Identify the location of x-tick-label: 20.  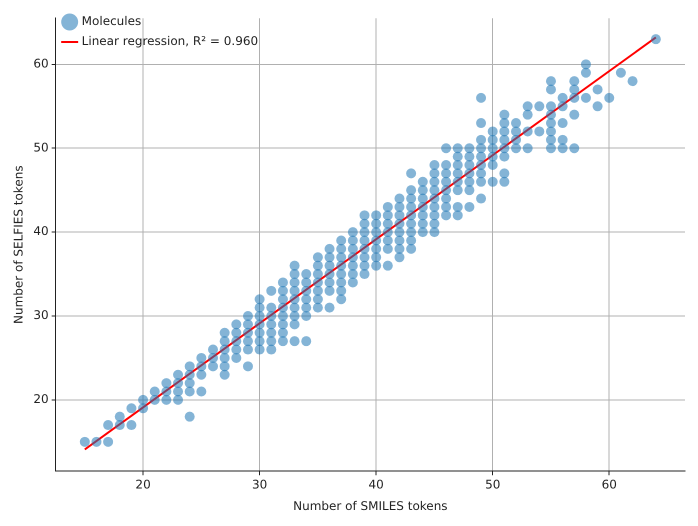
(143, 485).